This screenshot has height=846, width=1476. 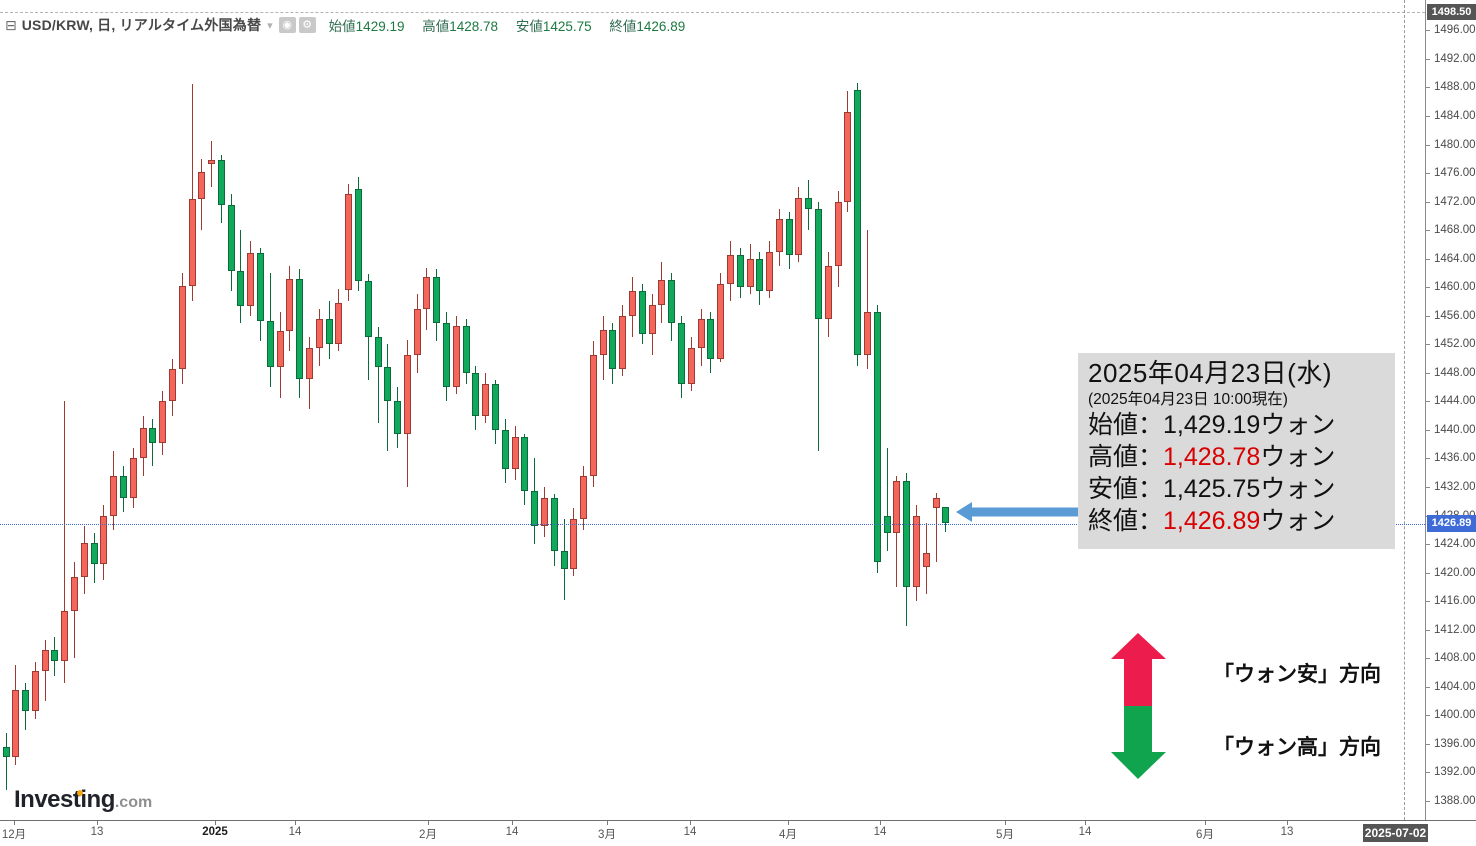 I want to click on chart-type-icon: ⊟, so click(x=11, y=25).